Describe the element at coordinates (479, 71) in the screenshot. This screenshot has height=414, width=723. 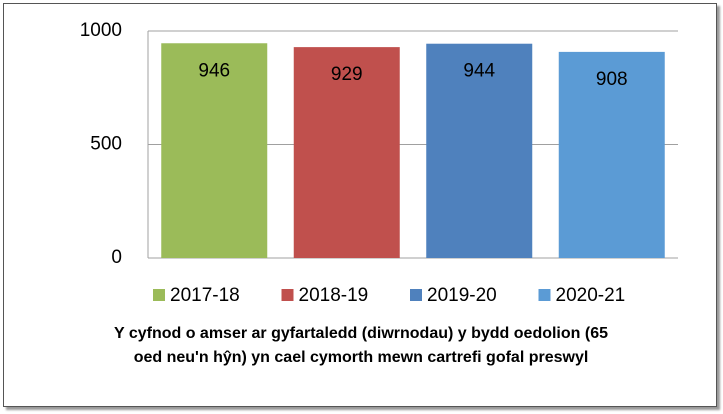
I see `data-label: 944` at that location.